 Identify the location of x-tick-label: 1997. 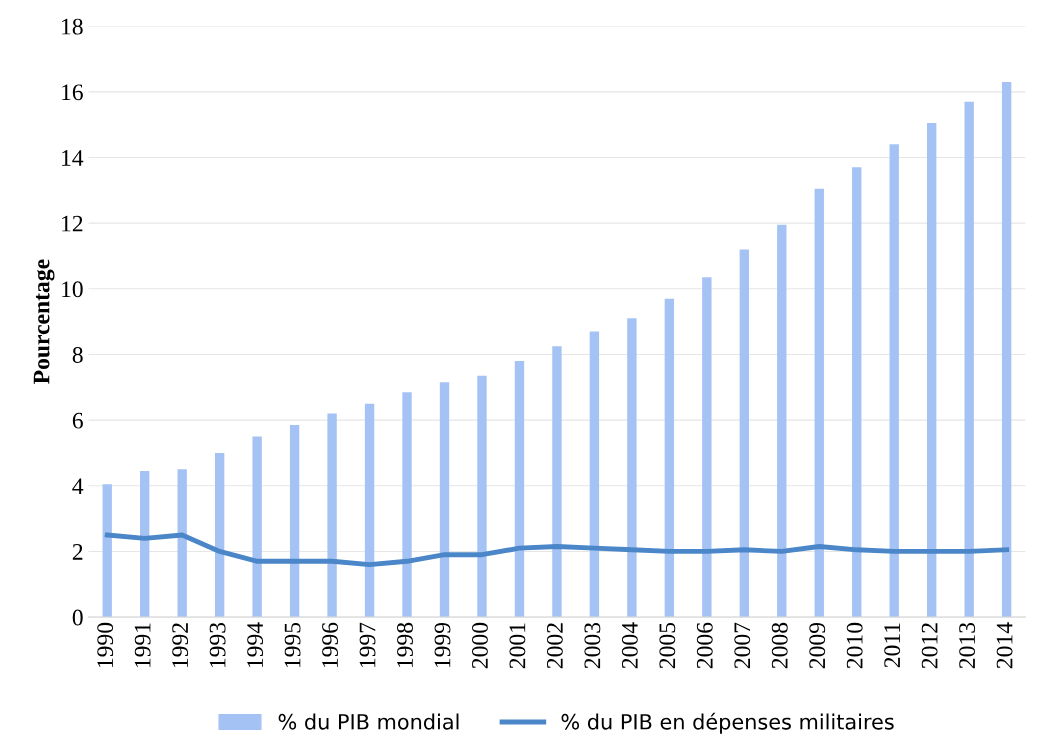
(367, 645).